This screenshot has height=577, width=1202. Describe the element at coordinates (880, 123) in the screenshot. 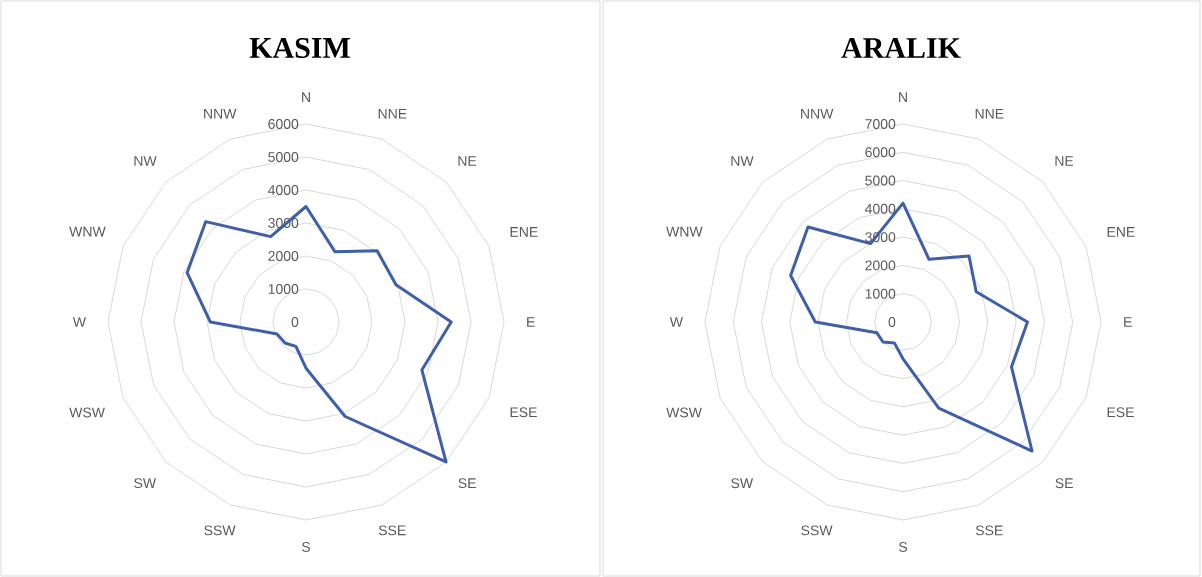

I see `y-tick-label: 7000` at that location.